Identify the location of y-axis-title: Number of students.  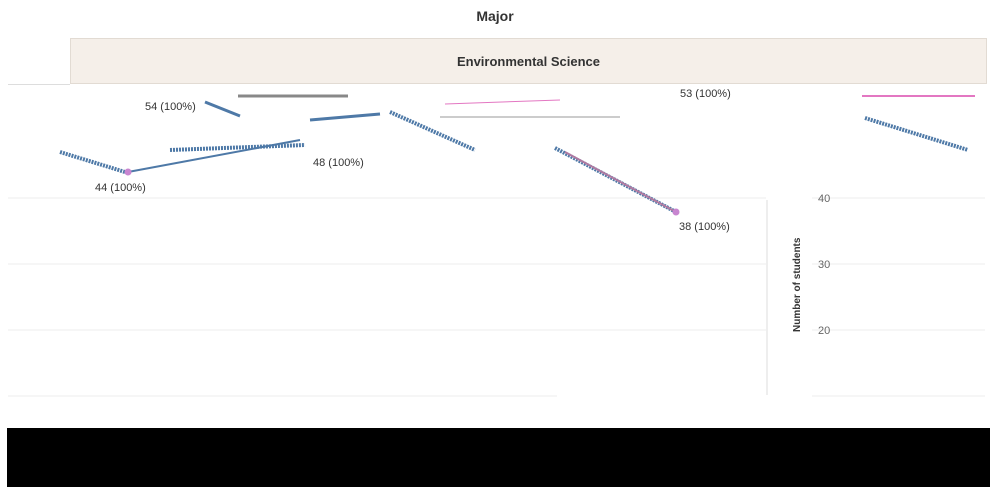
(797, 284).